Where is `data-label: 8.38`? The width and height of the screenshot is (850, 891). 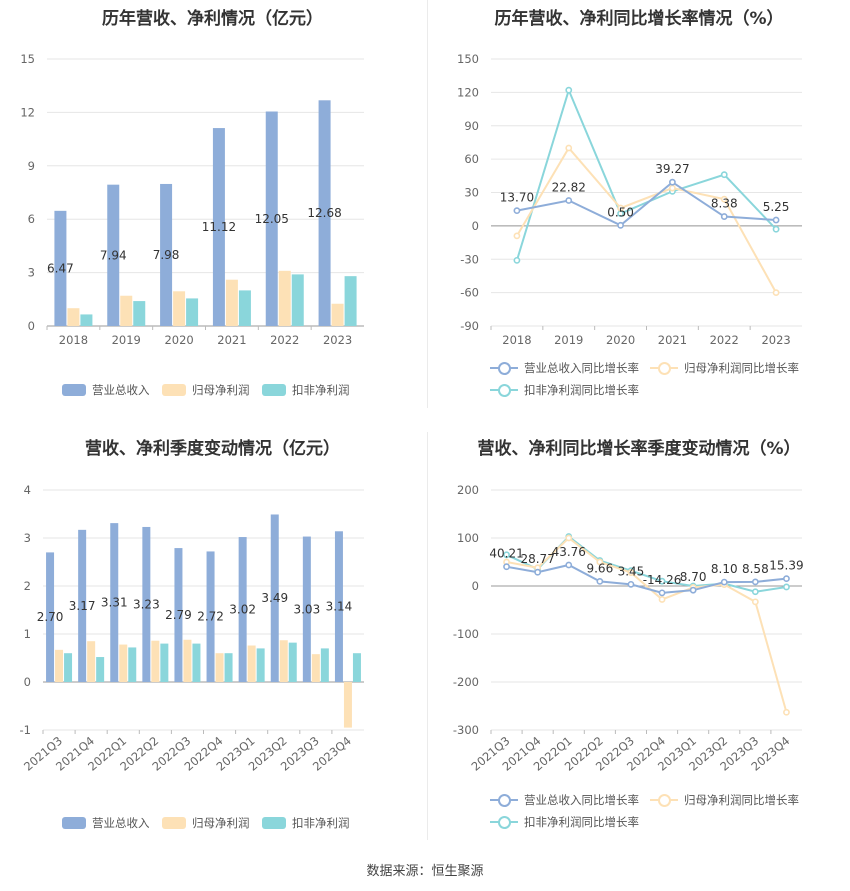
data-label: 8.38 is located at coordinates (724, 204).